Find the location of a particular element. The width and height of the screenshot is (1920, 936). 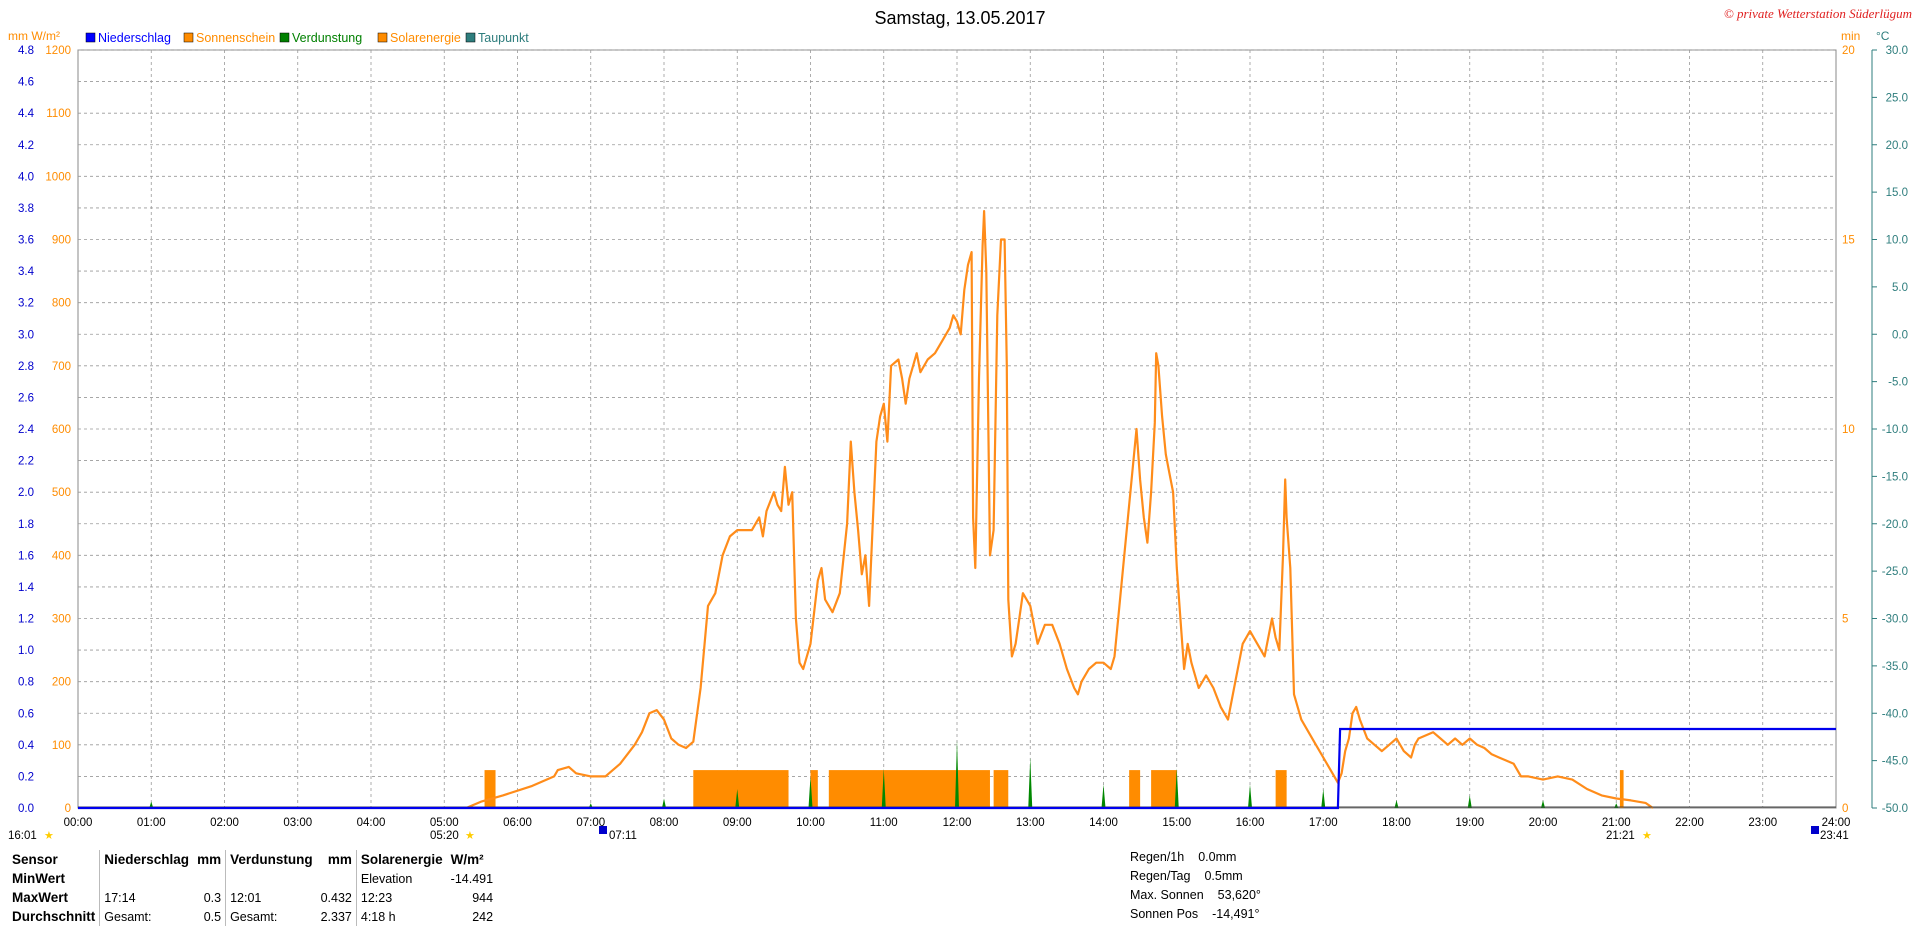

evap-unit: mm is located at coordinates (339, 859).